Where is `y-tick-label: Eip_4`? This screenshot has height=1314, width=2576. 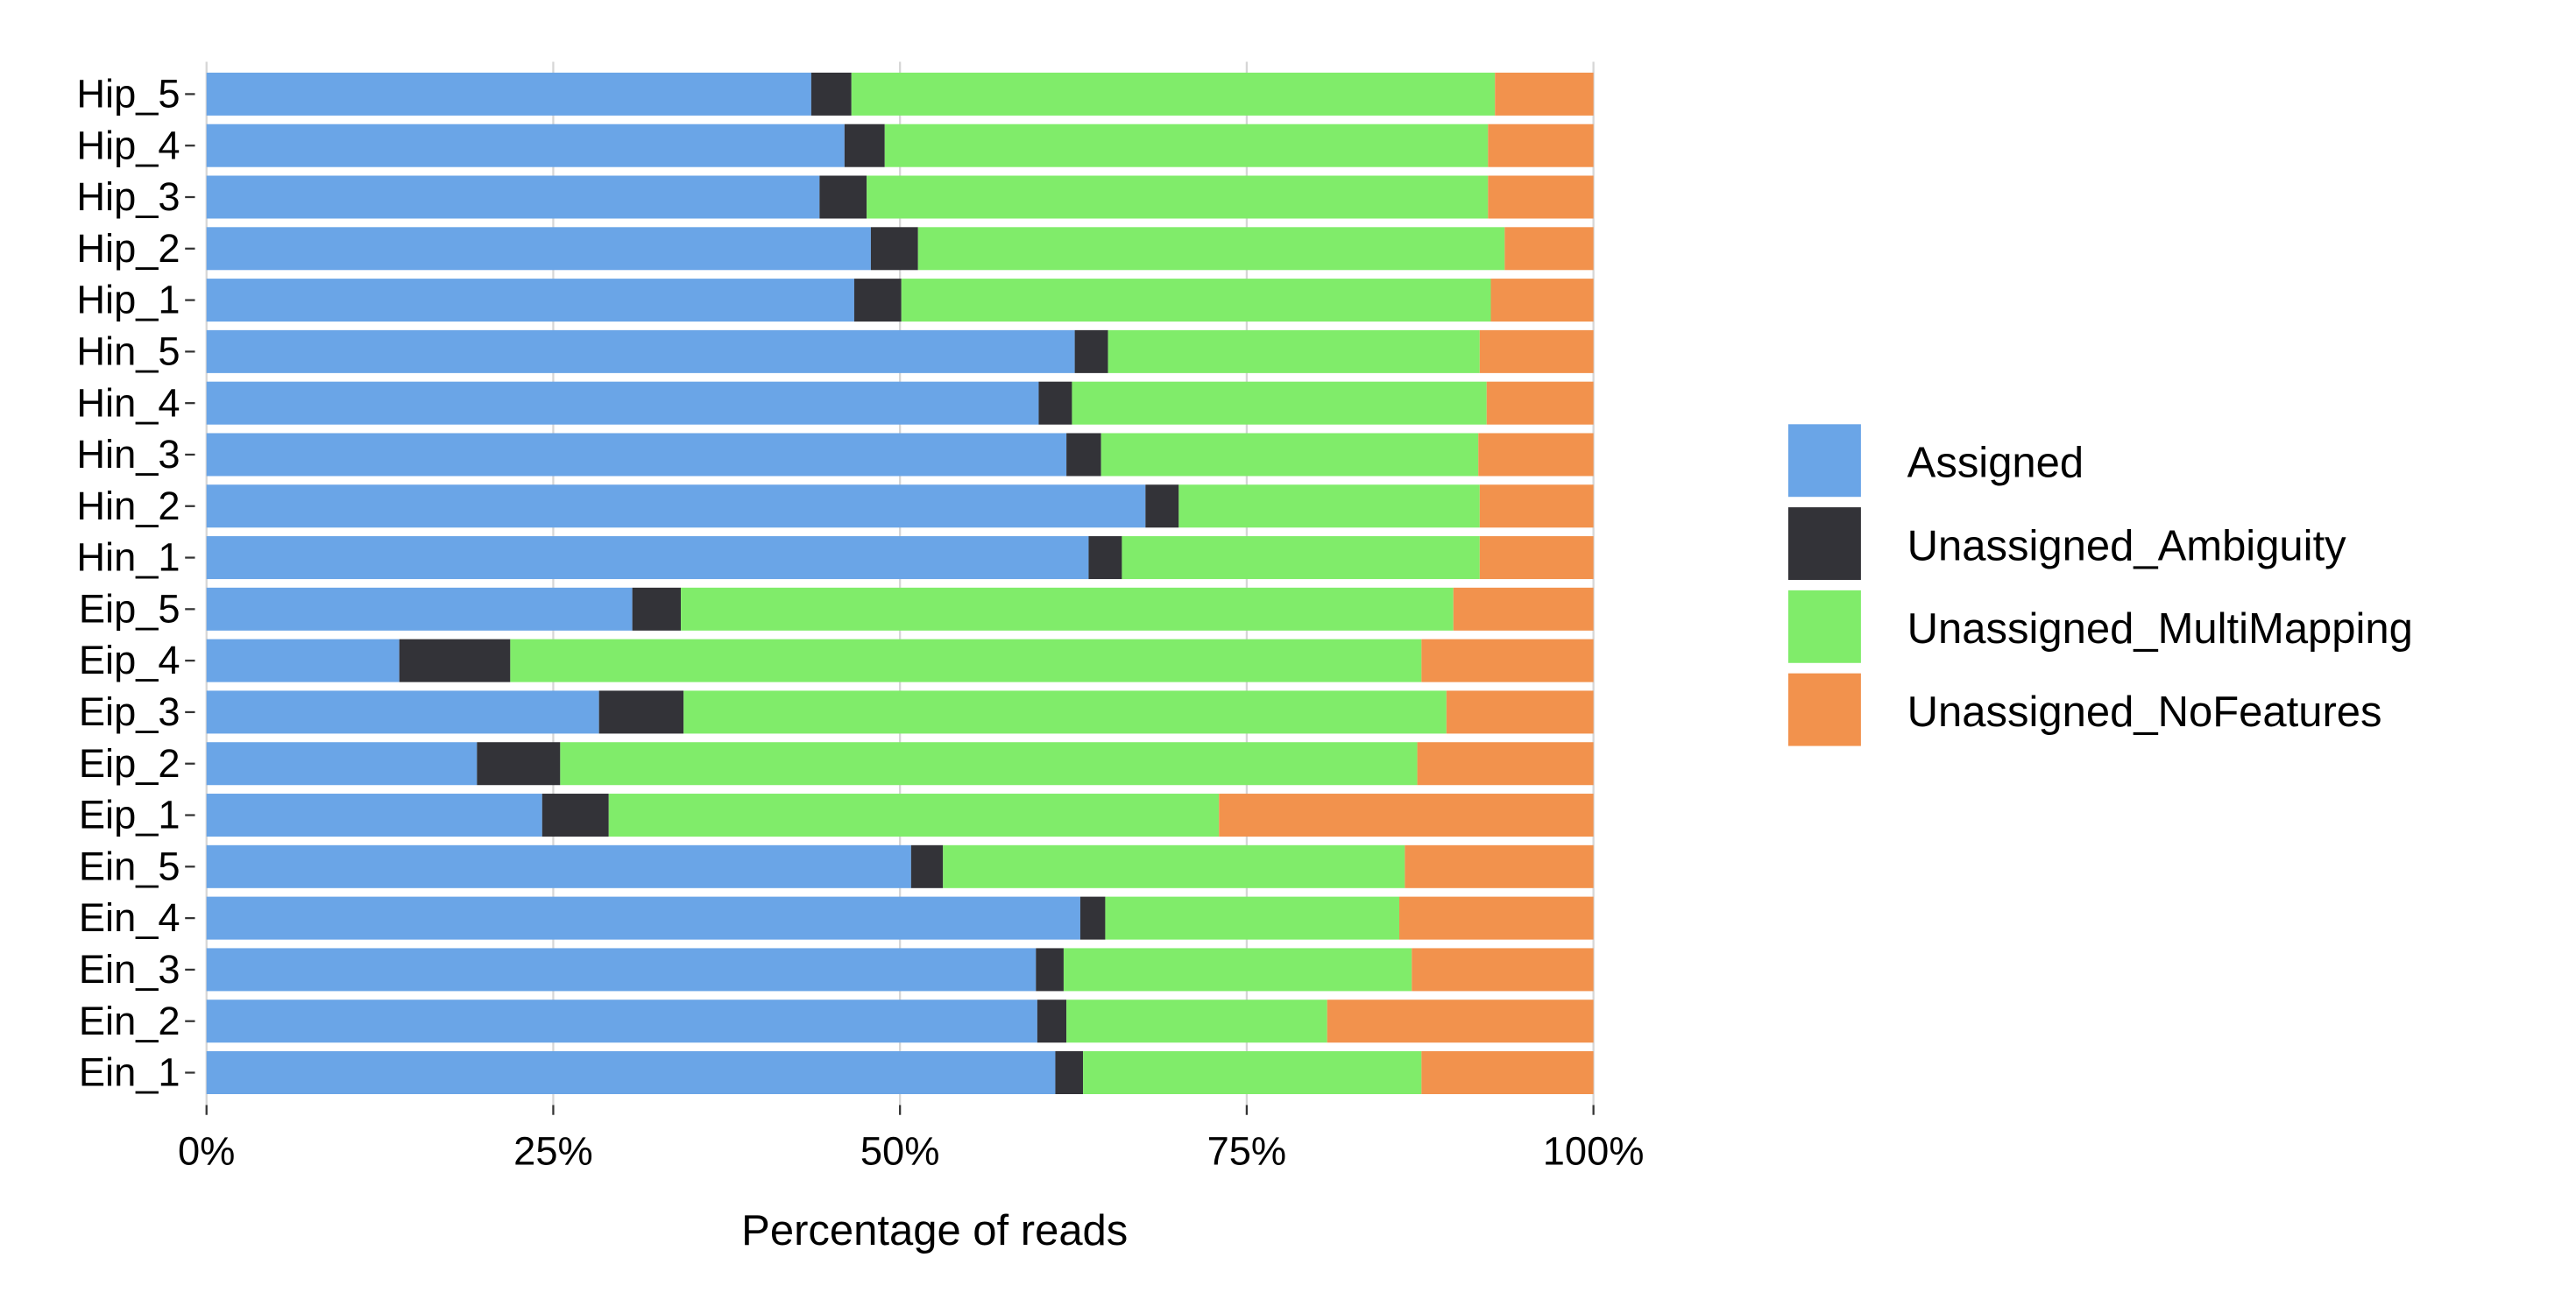 y-tick-label: Eip_4 is located at coordinates (129, 660).